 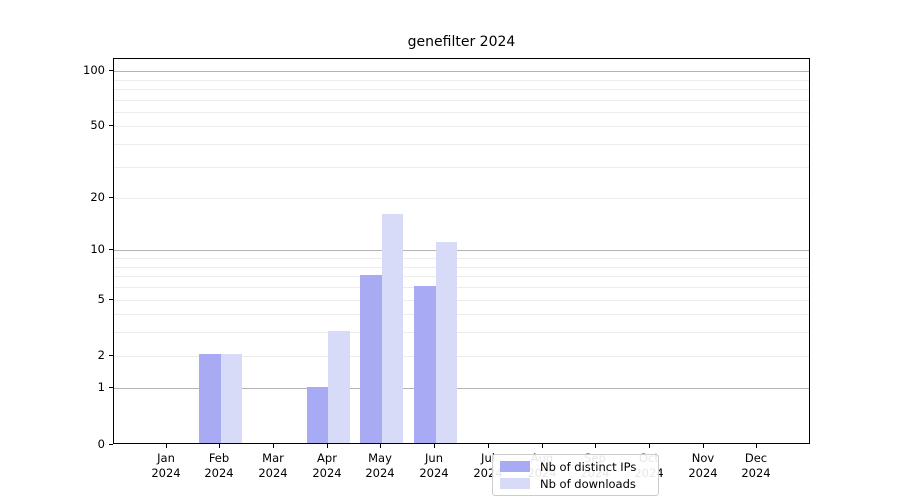 What do you see at coordinates (101, 444) in the screenshot?
I see `y-tick-label: 0` at bounding box center [101, 444].